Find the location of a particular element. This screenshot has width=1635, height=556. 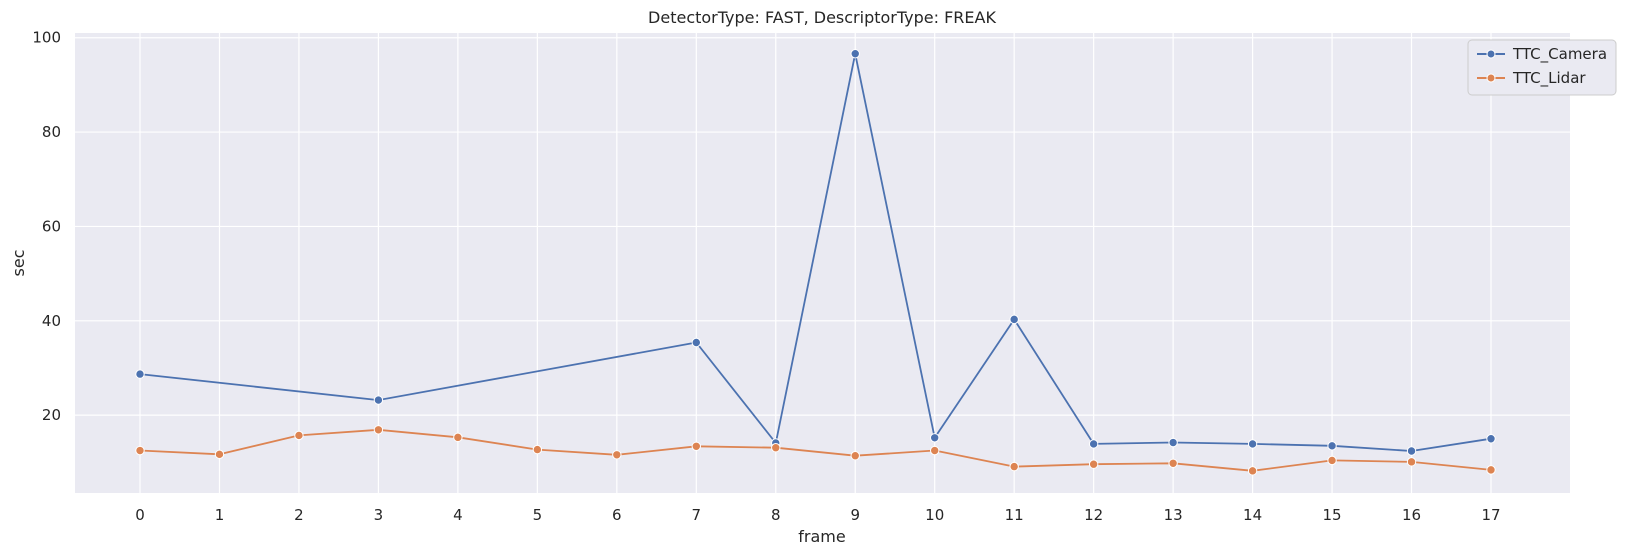

legend: TTC_Camera TTC_Lidar is located at coordinates (1542, 67).